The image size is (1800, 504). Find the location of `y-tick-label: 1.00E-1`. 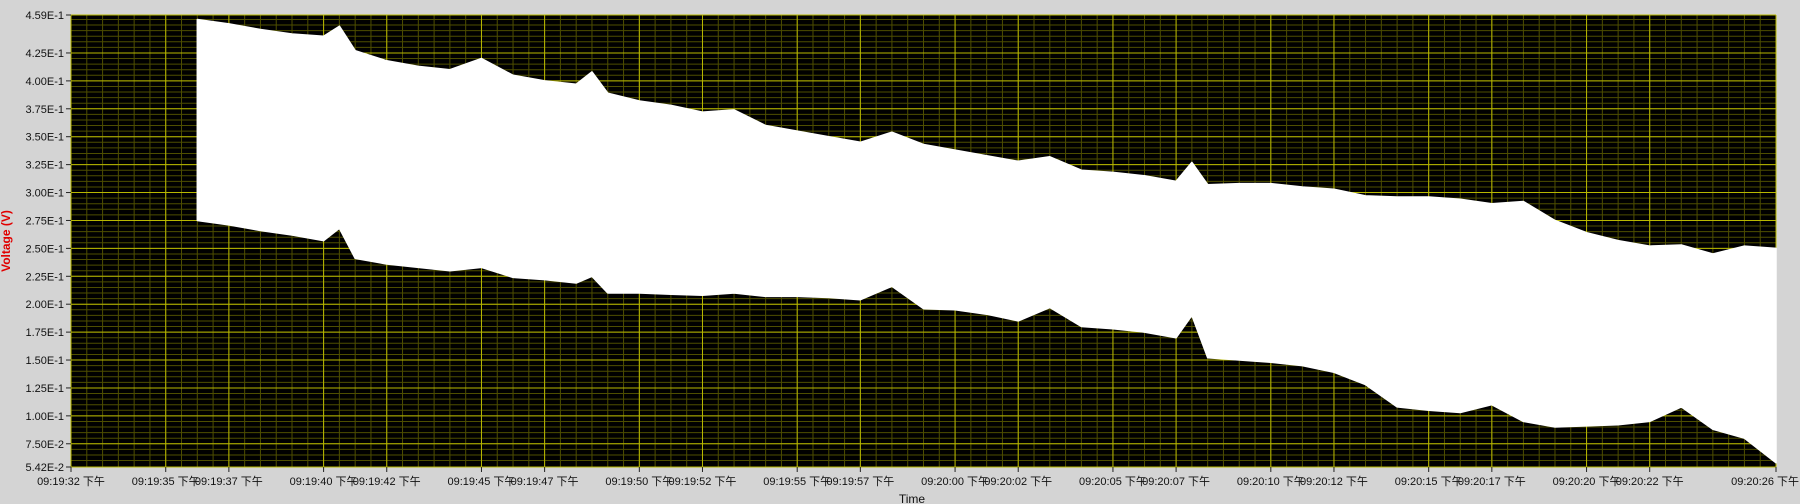

y-tick-label: 1.00E-1 is located at coordinates (44, 417).